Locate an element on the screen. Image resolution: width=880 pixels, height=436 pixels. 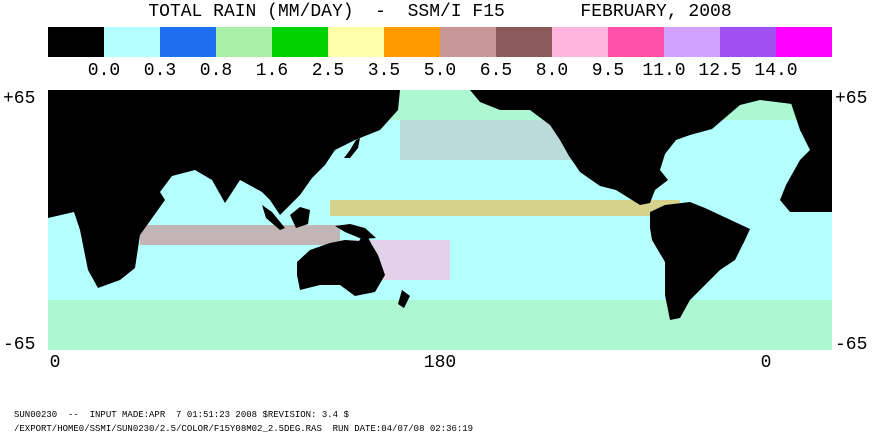
legend-label: 0.8 is located at coordinates (216, 71).